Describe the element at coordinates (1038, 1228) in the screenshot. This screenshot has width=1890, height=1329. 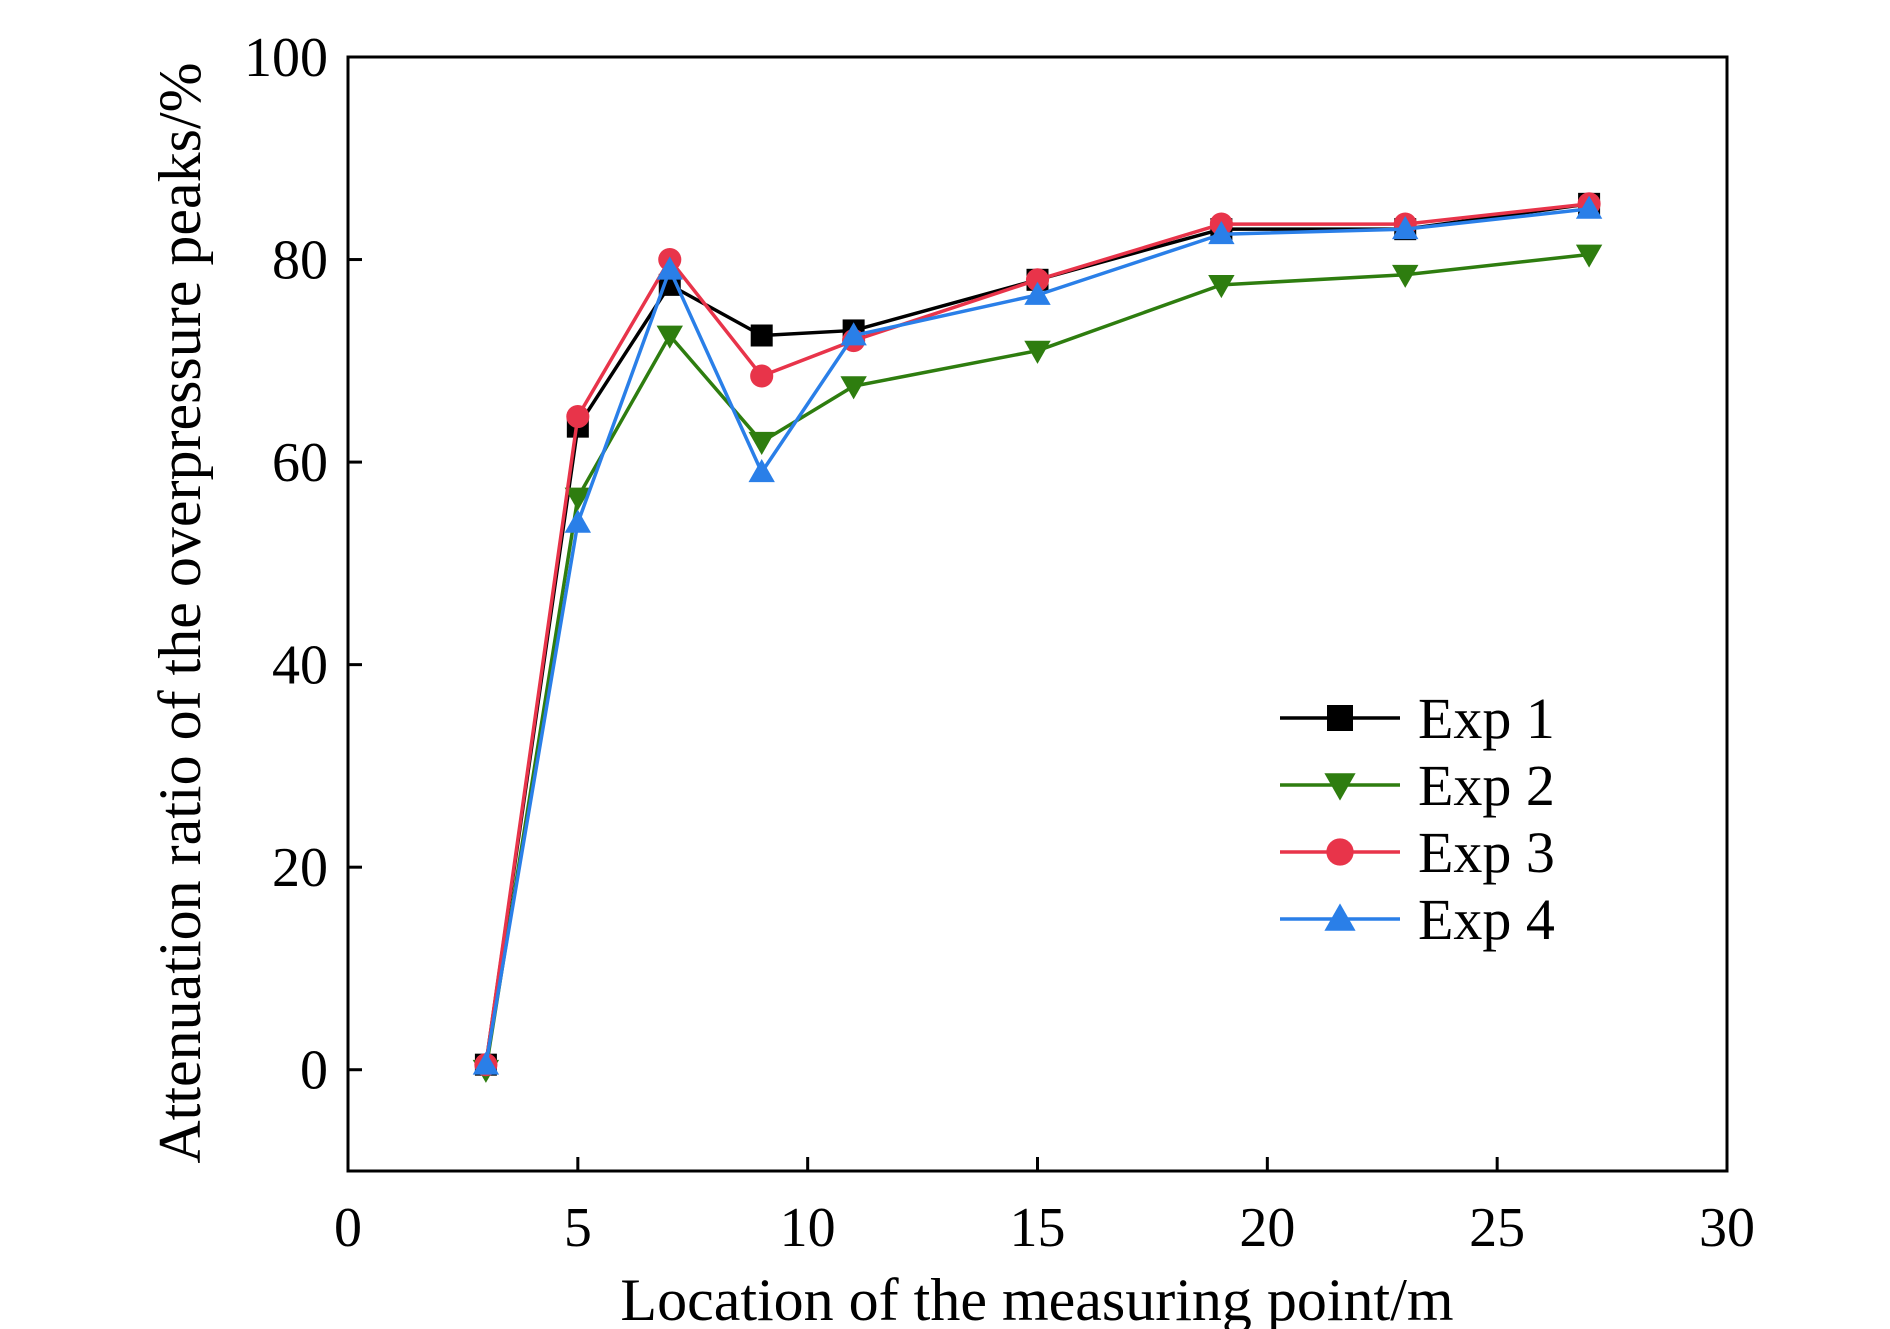
I see `x-tick-label: 15` at that location.